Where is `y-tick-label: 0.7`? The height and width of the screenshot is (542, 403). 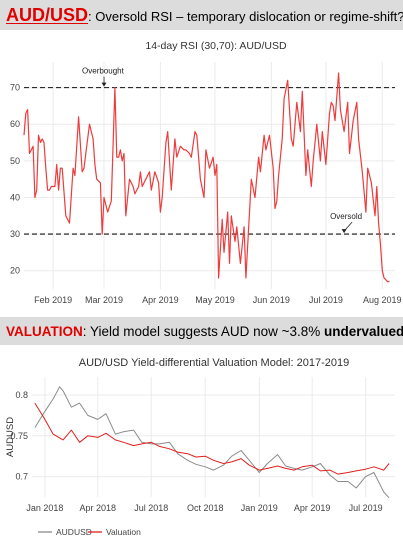 y-tick-label: 0.7 is located at coordinates (21, 477).